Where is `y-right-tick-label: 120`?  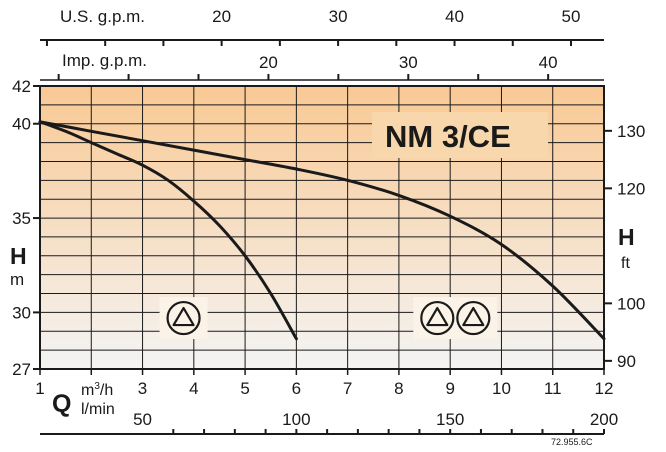
y-right-tick-label: 120 is located at coordinates (631, 188).